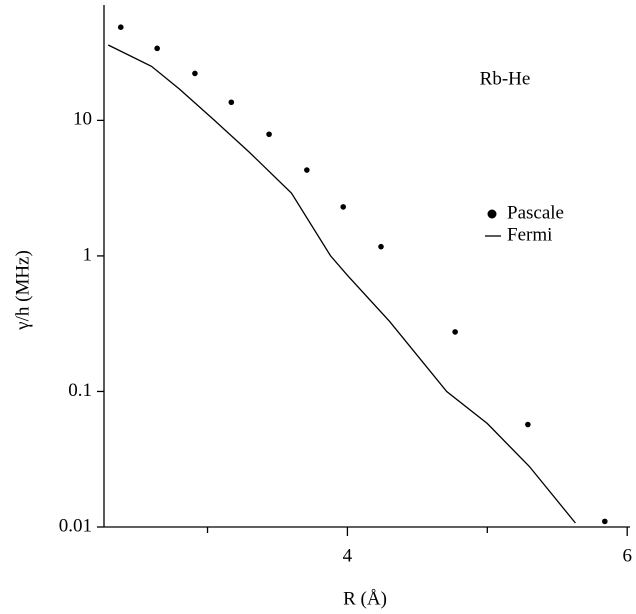 The height and width of the screenshot is (614, 636). I want to click on y-tick-label: 10, so click(82, 119).